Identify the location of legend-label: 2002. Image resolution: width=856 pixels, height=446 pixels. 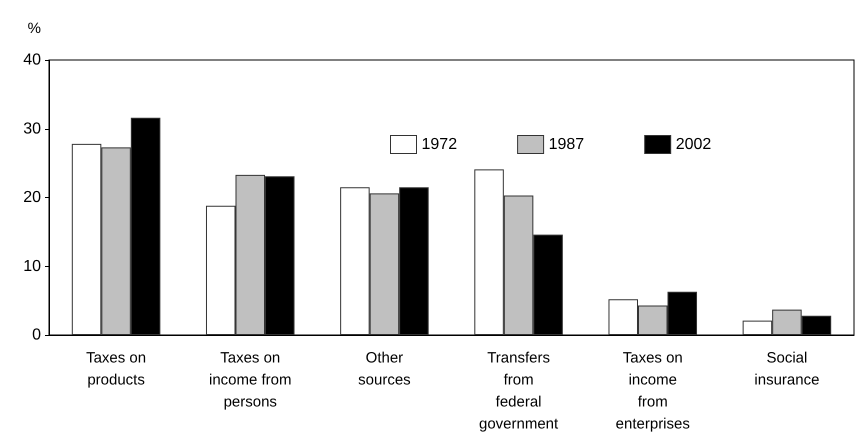
(694, 144).